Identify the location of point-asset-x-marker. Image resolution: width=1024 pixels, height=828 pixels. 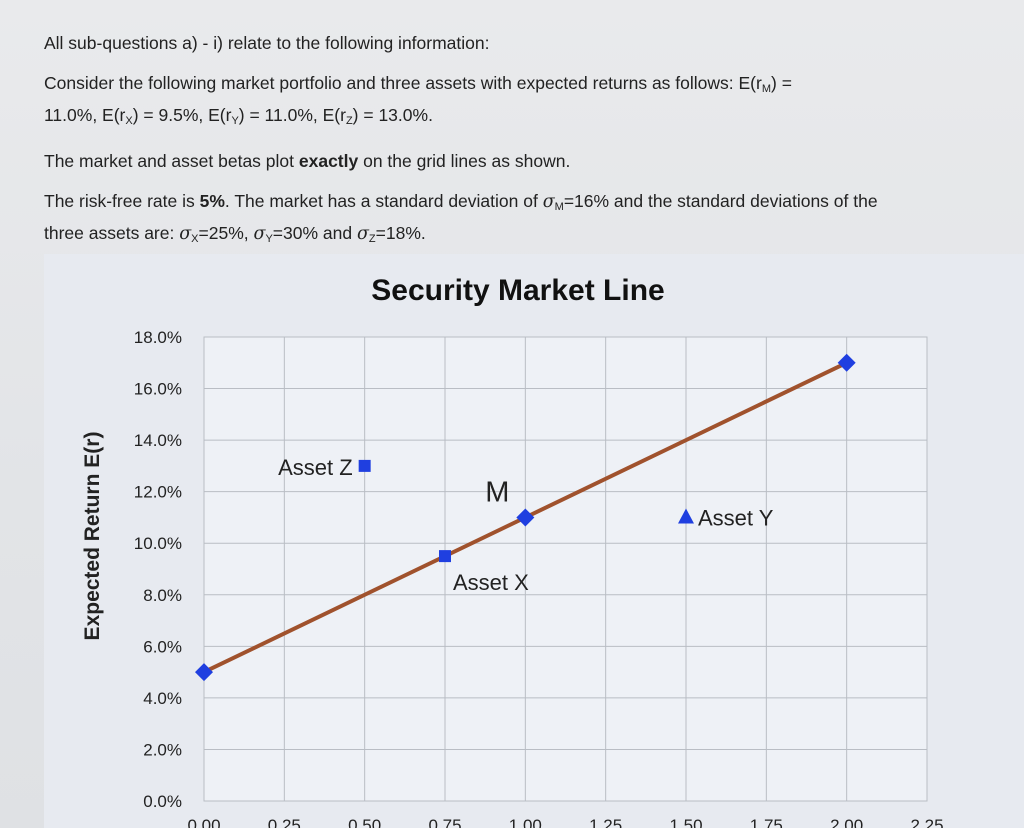
(445, 556).